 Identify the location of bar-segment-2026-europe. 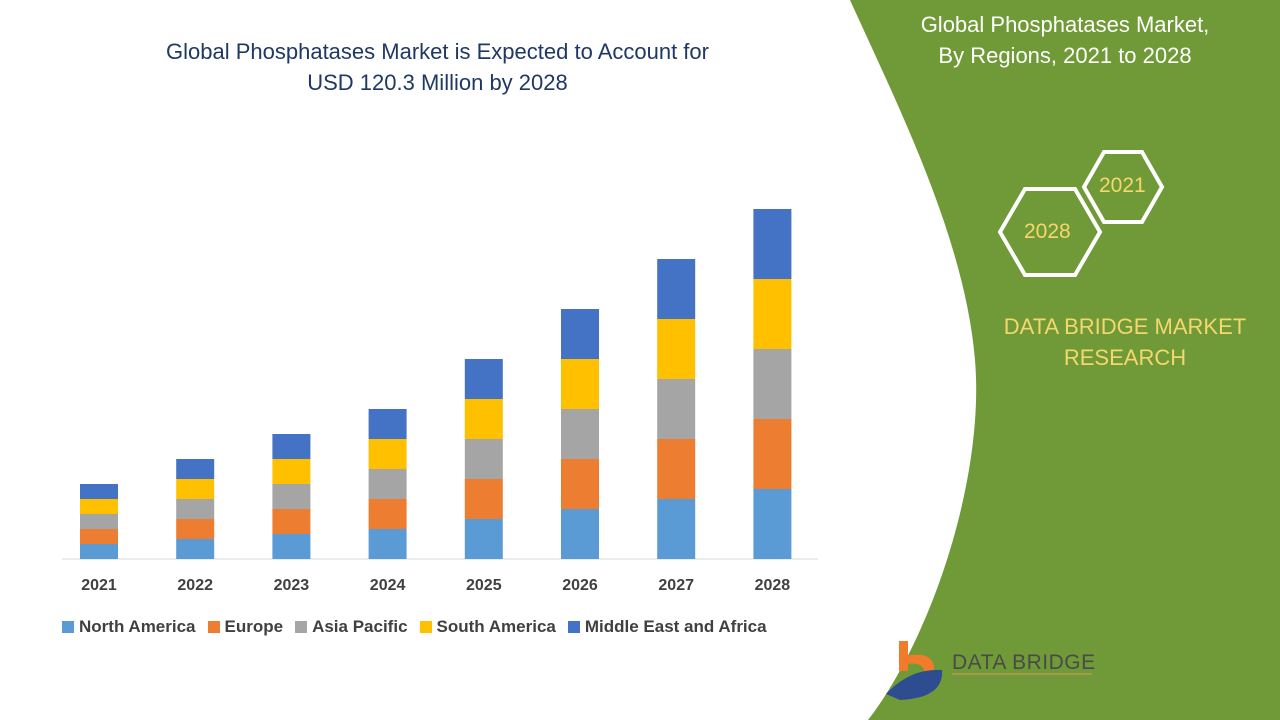
(580, 484).